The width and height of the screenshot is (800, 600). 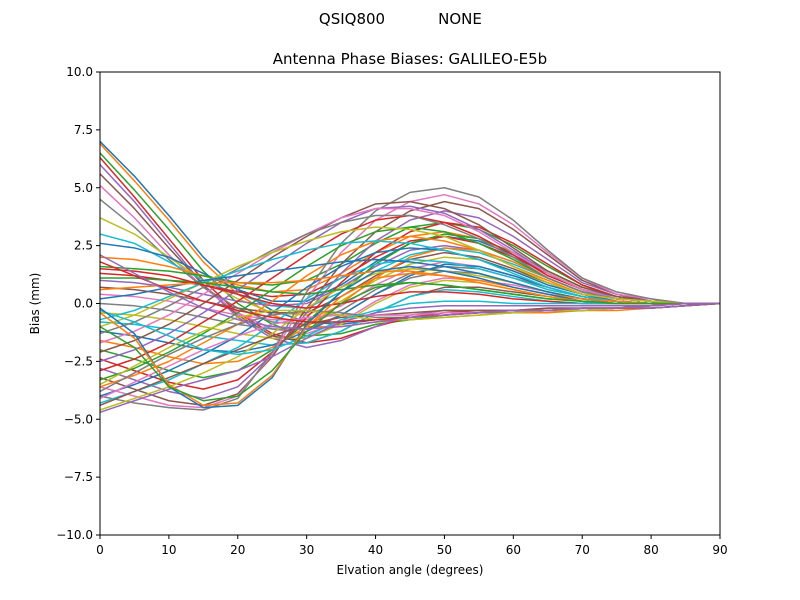 I want to click on y-tick-label: 2.5, so click(x=83, y=246).